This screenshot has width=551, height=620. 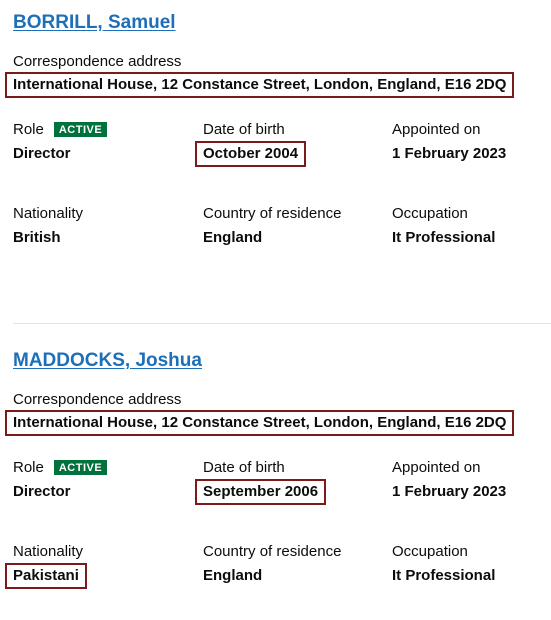 What do you see at coordinates (46, 576) in the screenshot?
I see `nationality-value: Pakistani` at bounding box center [46, 576].